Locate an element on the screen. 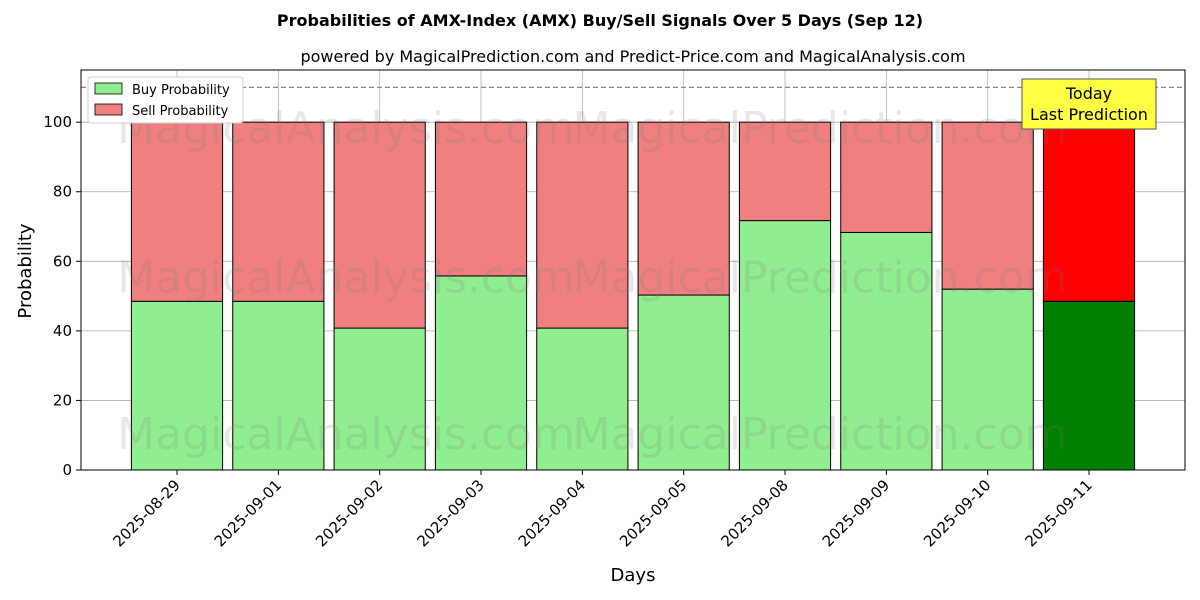 The height and width of the screenshot is (600, 1200). legend-label-sell: Sell Probability is located at coordinates (180, 111).